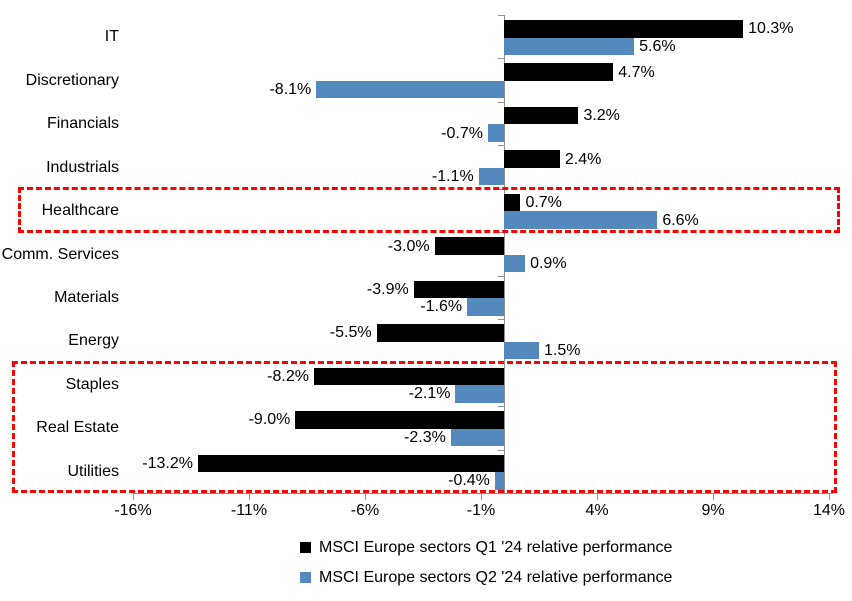 This screenshot has width=852, height=601. I want to click on category-label: Financials, so click(82, 124).